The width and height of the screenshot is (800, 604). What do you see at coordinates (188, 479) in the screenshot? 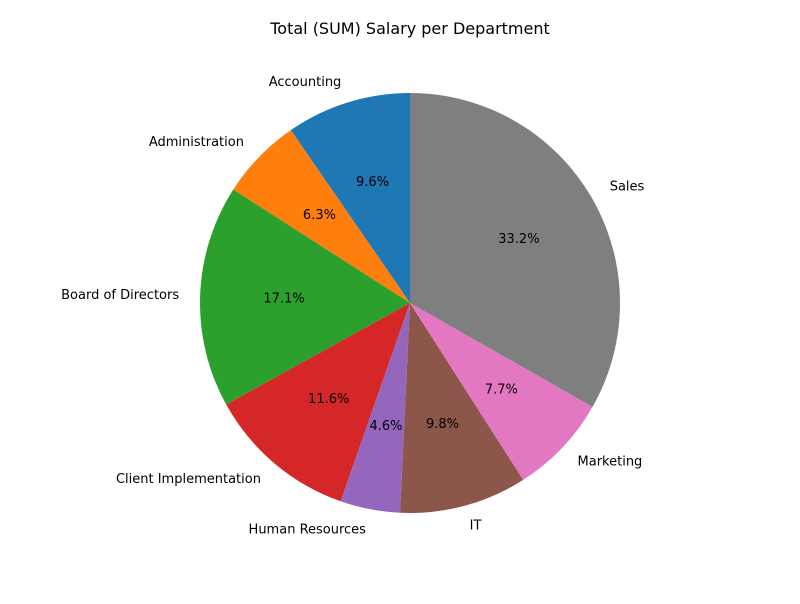
I see `slice-label-client-implementation: Client Implementation` at bounding box center [188, 479].